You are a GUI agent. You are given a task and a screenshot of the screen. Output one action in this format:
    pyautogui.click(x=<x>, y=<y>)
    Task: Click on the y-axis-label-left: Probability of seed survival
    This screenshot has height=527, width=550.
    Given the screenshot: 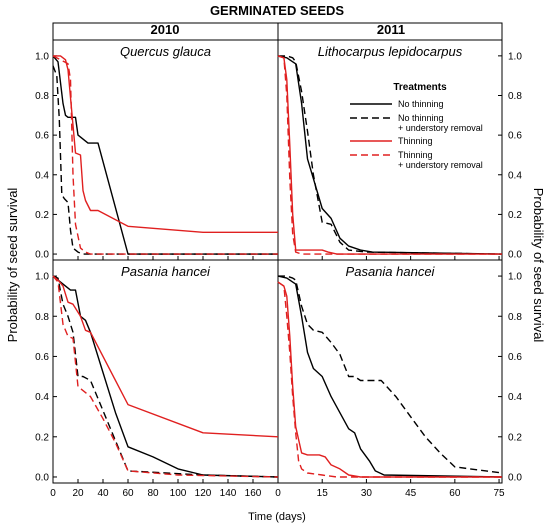 What is the action you would take?
    pyautogui.click(x=12, y=265)
    